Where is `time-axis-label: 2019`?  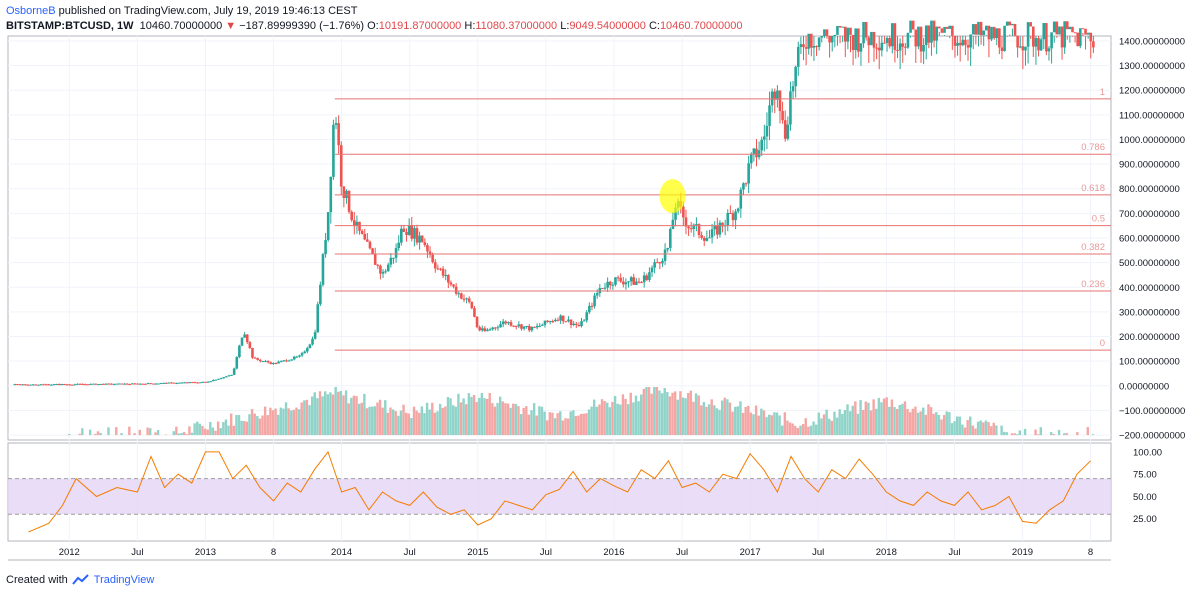 time-axis-label: 2019 is located at coordinates (1022, 552).